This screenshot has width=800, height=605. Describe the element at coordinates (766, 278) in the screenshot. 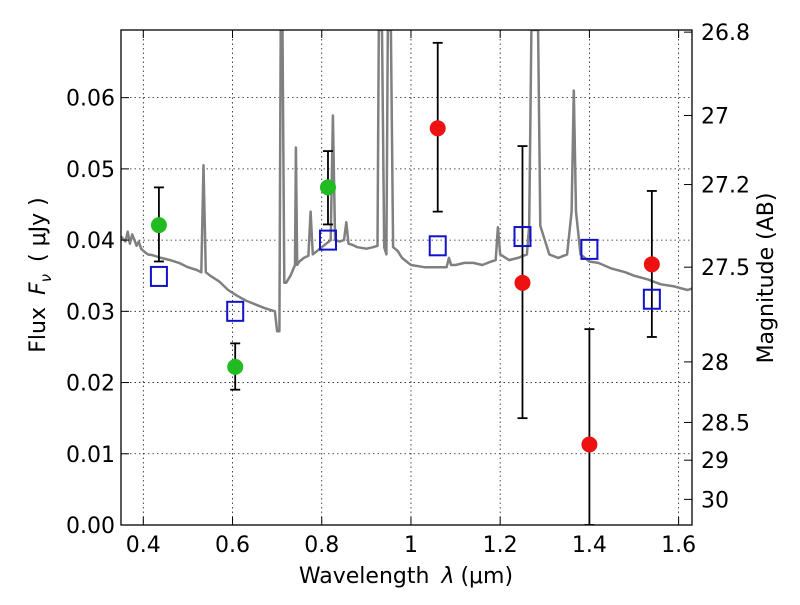

I see `y2-axis-title: Magnitude (AB)` at that location.